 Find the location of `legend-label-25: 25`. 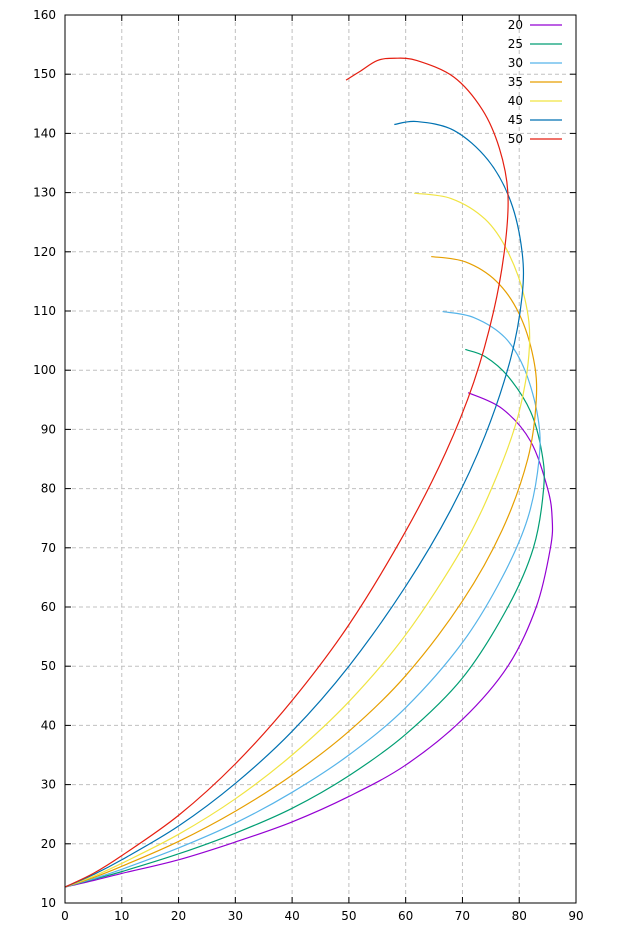

legend-label-25: 25 is located at coordinates (515, 44).